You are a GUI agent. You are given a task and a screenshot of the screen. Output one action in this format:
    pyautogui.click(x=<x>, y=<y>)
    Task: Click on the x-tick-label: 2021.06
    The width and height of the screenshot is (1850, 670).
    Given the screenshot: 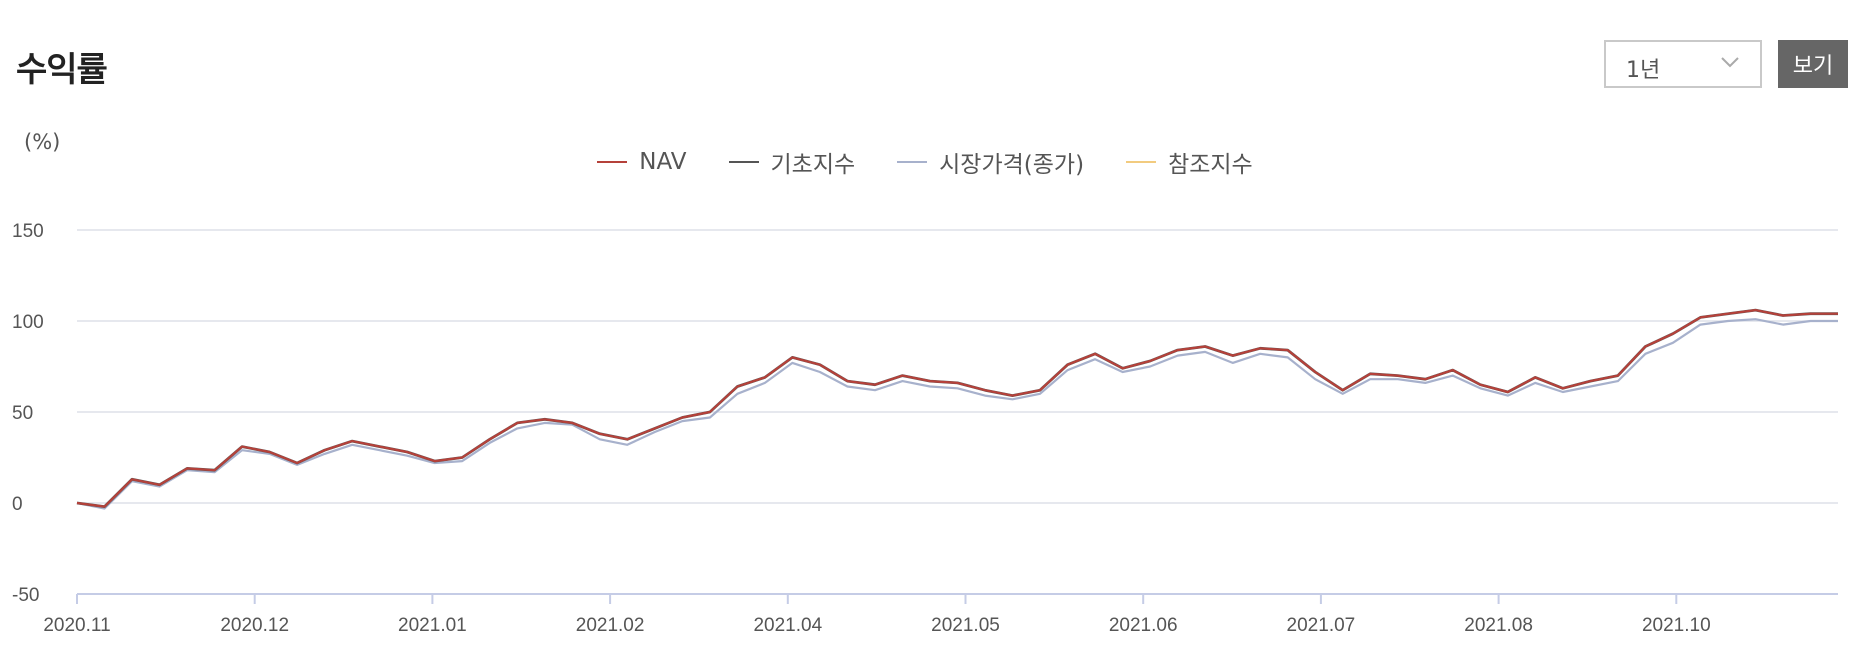 What is the action you would take?
    pyautogui.click(x=1143, y=625)
    